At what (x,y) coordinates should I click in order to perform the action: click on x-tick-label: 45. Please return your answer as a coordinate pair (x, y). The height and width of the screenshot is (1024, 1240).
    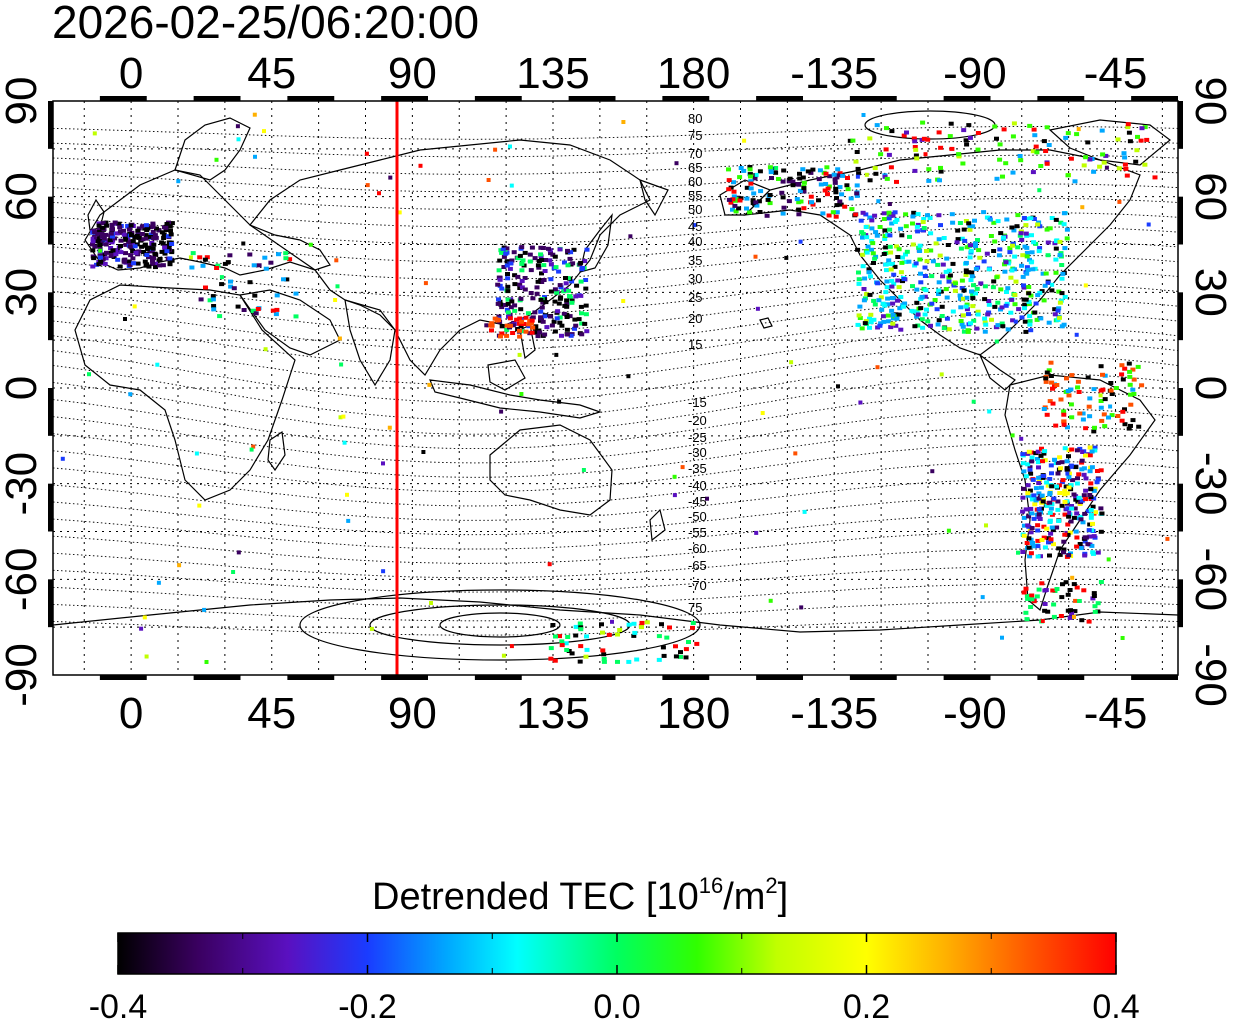
    Looking at the image, I should click on (271, 713).